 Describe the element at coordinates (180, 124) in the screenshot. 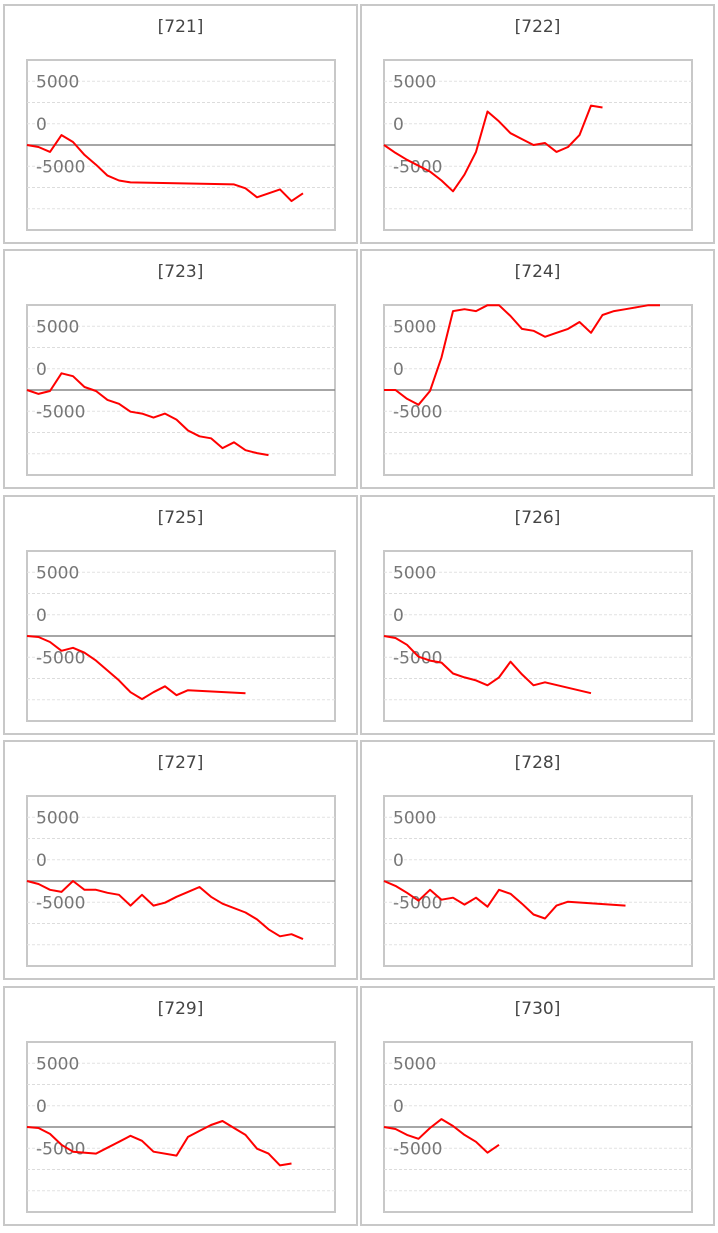

I see `chart-panel: [721] 5000 0 -5000` at that location.